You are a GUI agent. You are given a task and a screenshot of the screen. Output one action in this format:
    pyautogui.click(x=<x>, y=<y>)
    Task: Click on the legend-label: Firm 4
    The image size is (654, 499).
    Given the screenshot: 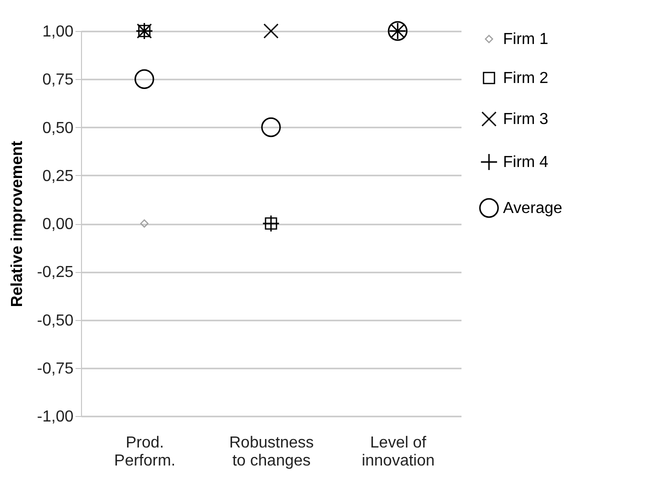 What is the action you would take?
    pyautogui.click(x=525, y=162)
    